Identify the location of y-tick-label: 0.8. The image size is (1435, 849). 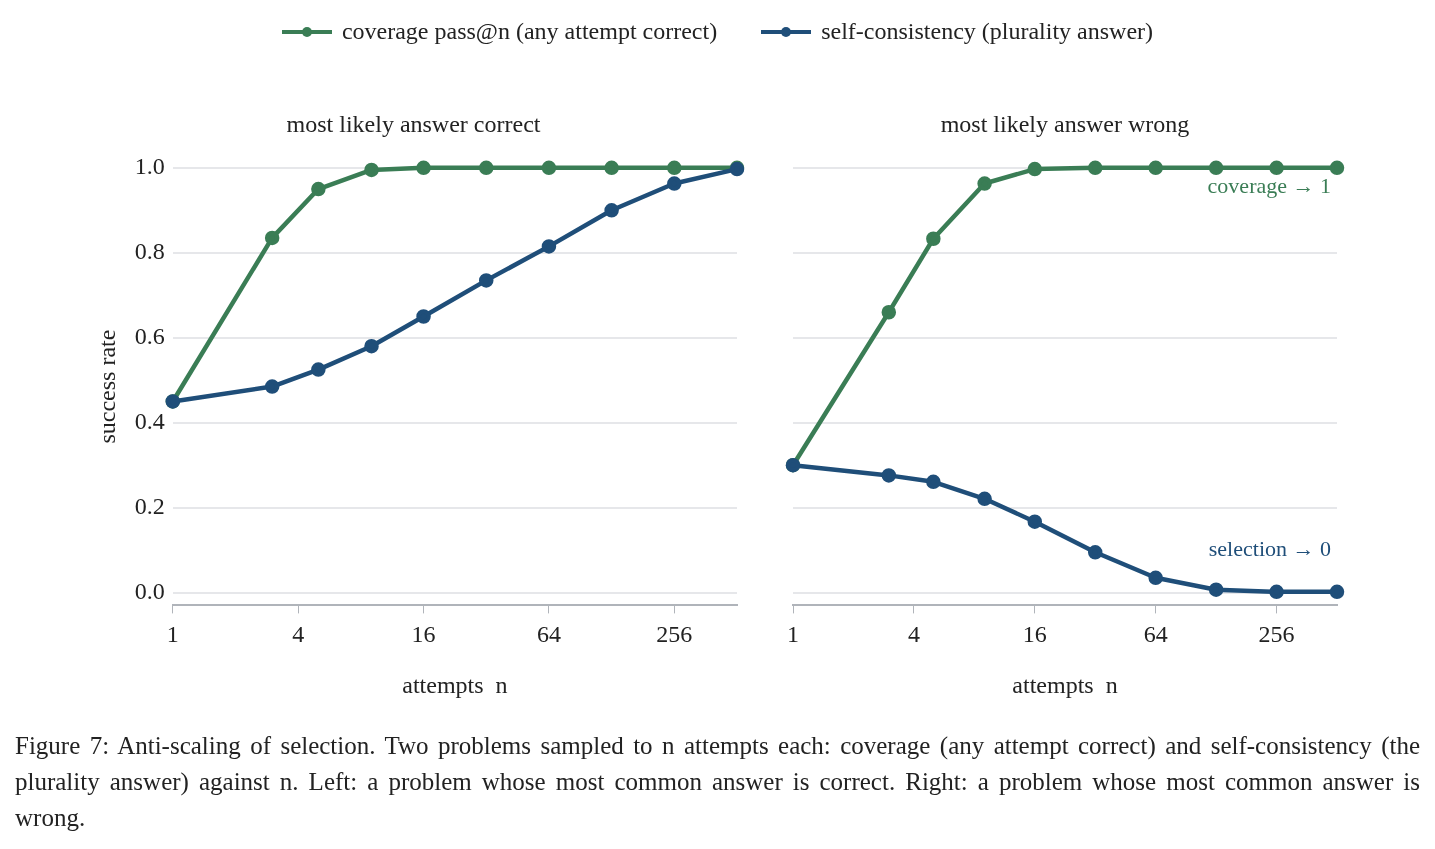
(149, 251).